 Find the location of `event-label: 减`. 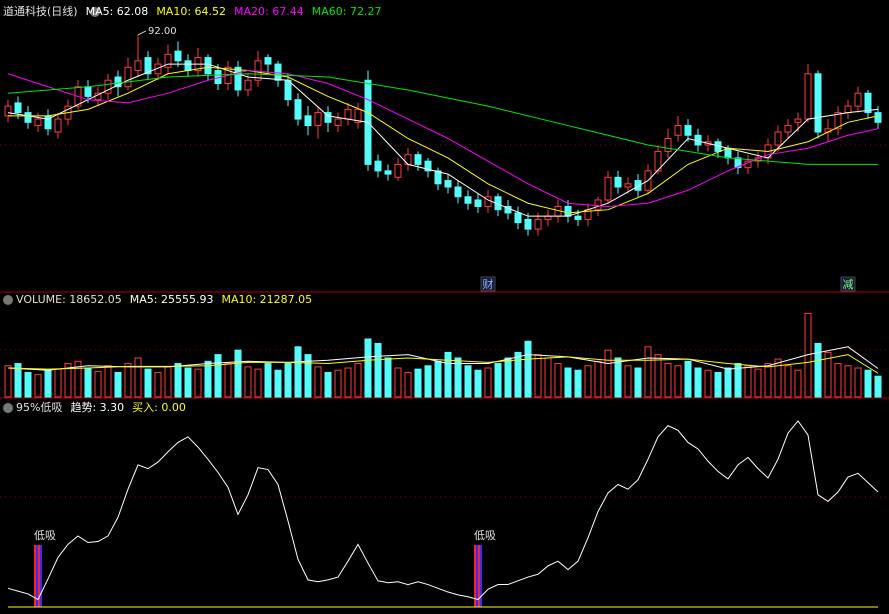

event-label: 减 is located at coordinates (848, 284).